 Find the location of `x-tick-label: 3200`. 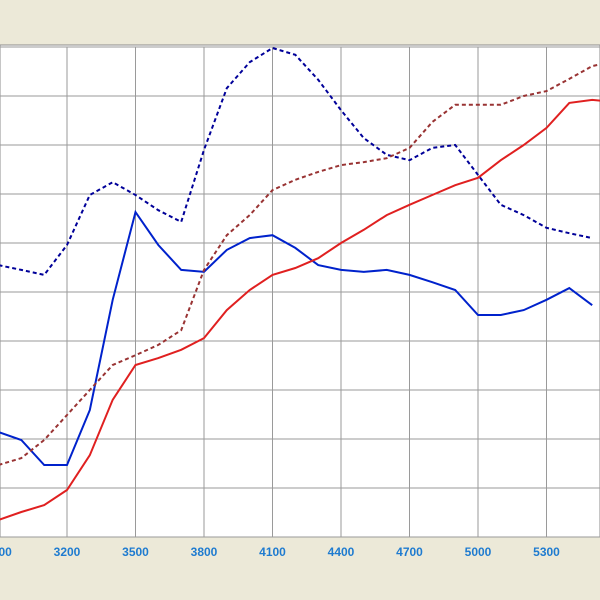

x-tick-label: 3200 is located at coordinates (67, 552).